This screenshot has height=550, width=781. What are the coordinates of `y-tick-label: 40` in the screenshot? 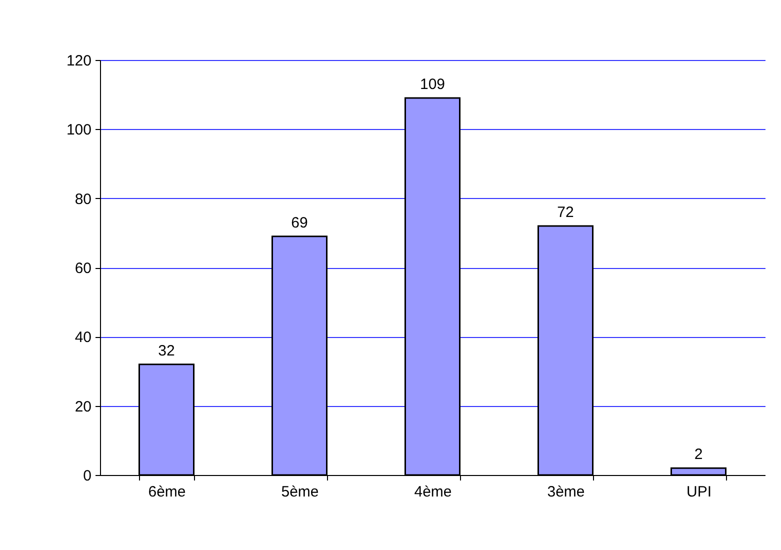 It's located at (83, 337).